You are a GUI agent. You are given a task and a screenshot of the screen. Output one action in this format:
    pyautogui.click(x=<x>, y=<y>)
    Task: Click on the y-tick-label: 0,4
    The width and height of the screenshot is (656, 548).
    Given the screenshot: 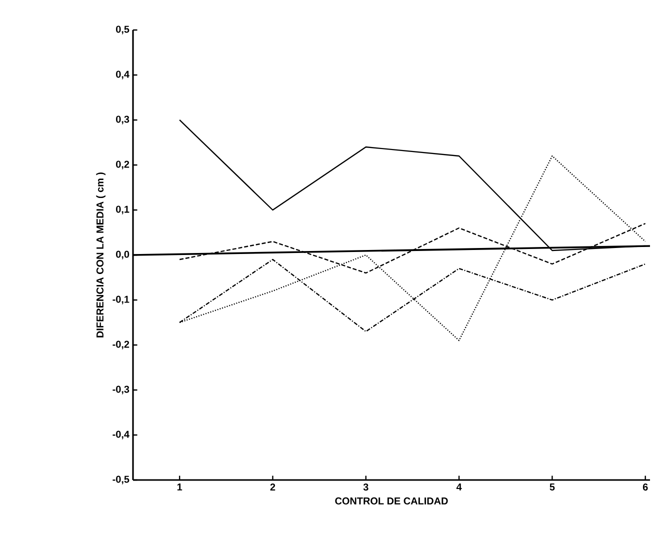 What is the action you would take?
    pyautogui.click(x=123, y=75)
    